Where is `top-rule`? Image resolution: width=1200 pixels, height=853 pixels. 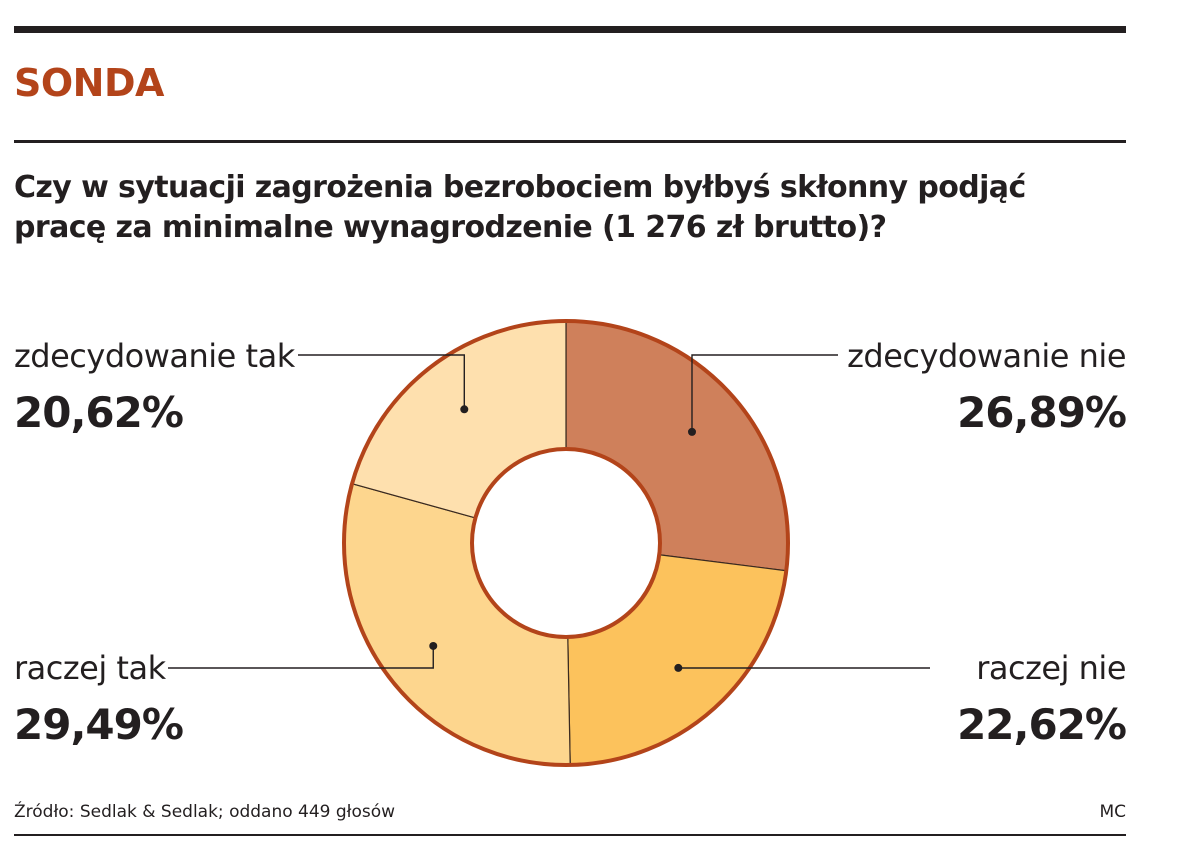
top-rule is located at coordinates (570, 29).